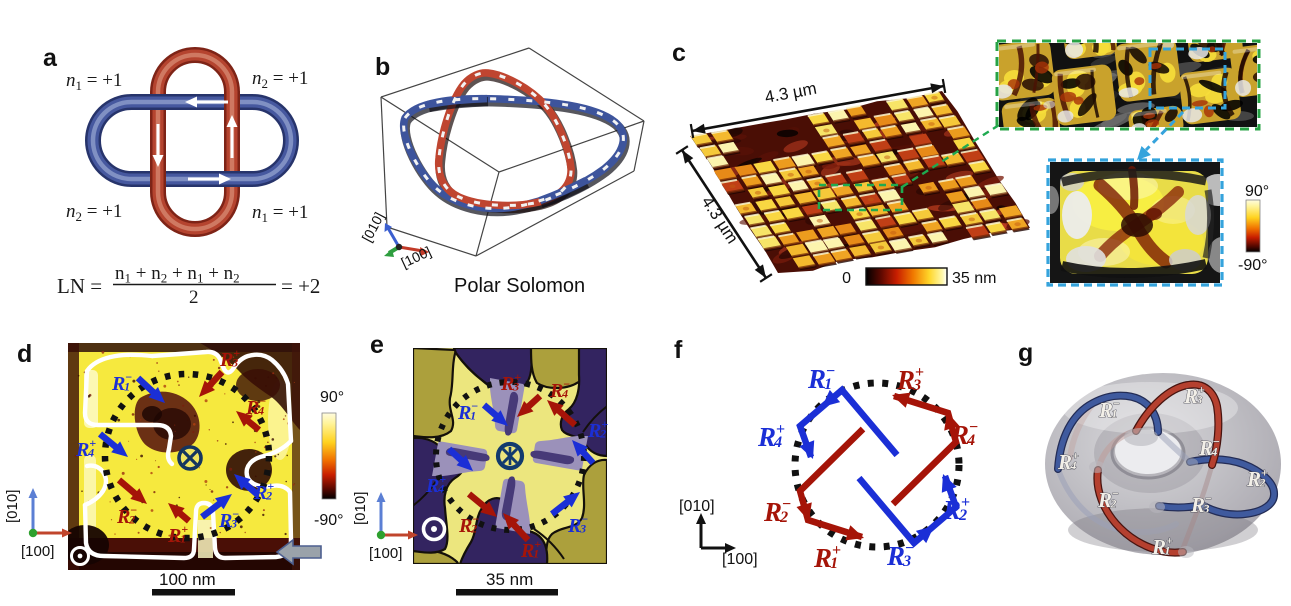 This screenshot has height=606, width=1291. What do you see at coordinates (678, 350) in the screenshot?
I see `svg-text: f` at bounding box center [678, 350].